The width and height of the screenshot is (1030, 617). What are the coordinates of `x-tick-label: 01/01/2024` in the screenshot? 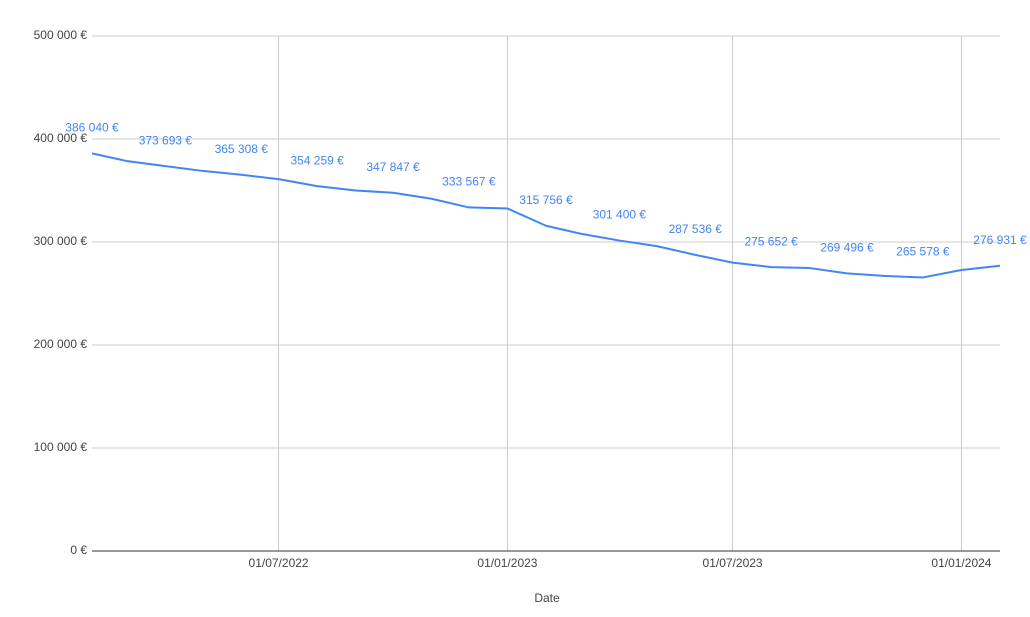 It's located at (961, 563).